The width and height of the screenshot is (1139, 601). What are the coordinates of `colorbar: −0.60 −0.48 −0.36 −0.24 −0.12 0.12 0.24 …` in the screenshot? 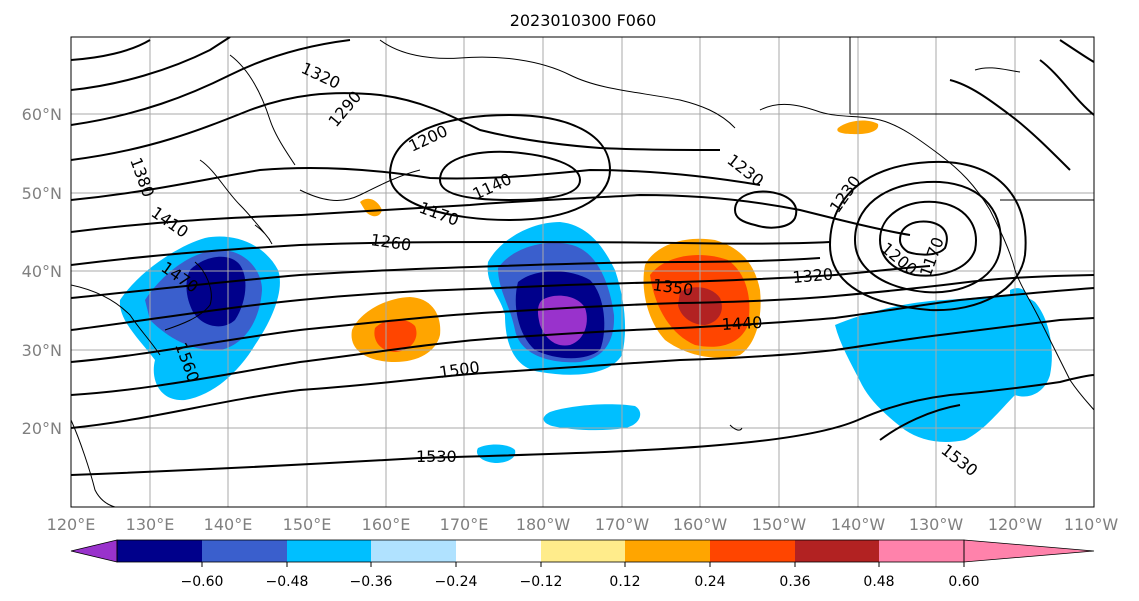 It's located at (582, 564).